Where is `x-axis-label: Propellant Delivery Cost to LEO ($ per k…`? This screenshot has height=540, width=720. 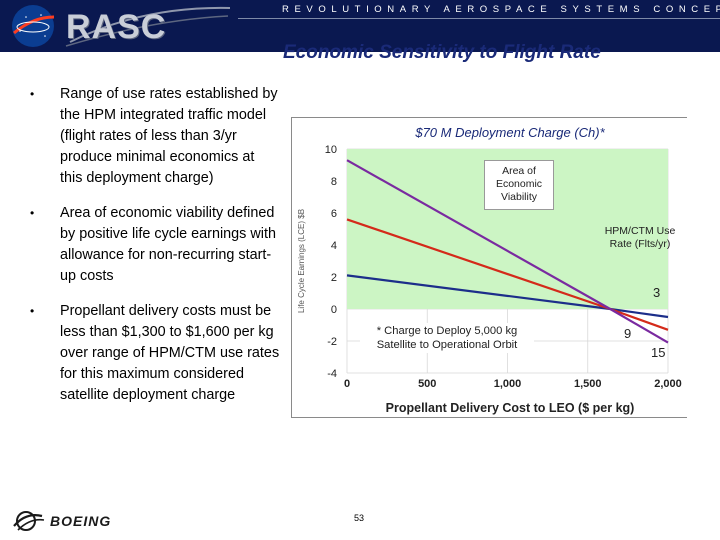 x-axis-label: Propellant Delivery Cost to LEO ($ per k… is located at coordinates (510, 408).